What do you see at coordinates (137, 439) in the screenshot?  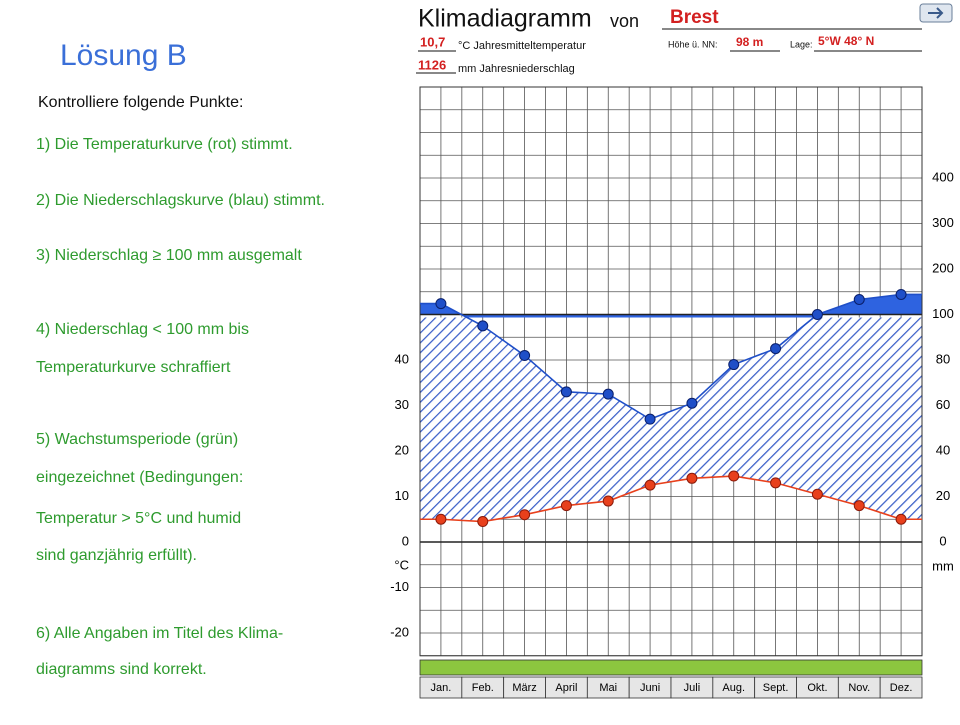 I see `checklist-item: 5) Wachstumsperiode (grün)` at bounding box center [137, 439].